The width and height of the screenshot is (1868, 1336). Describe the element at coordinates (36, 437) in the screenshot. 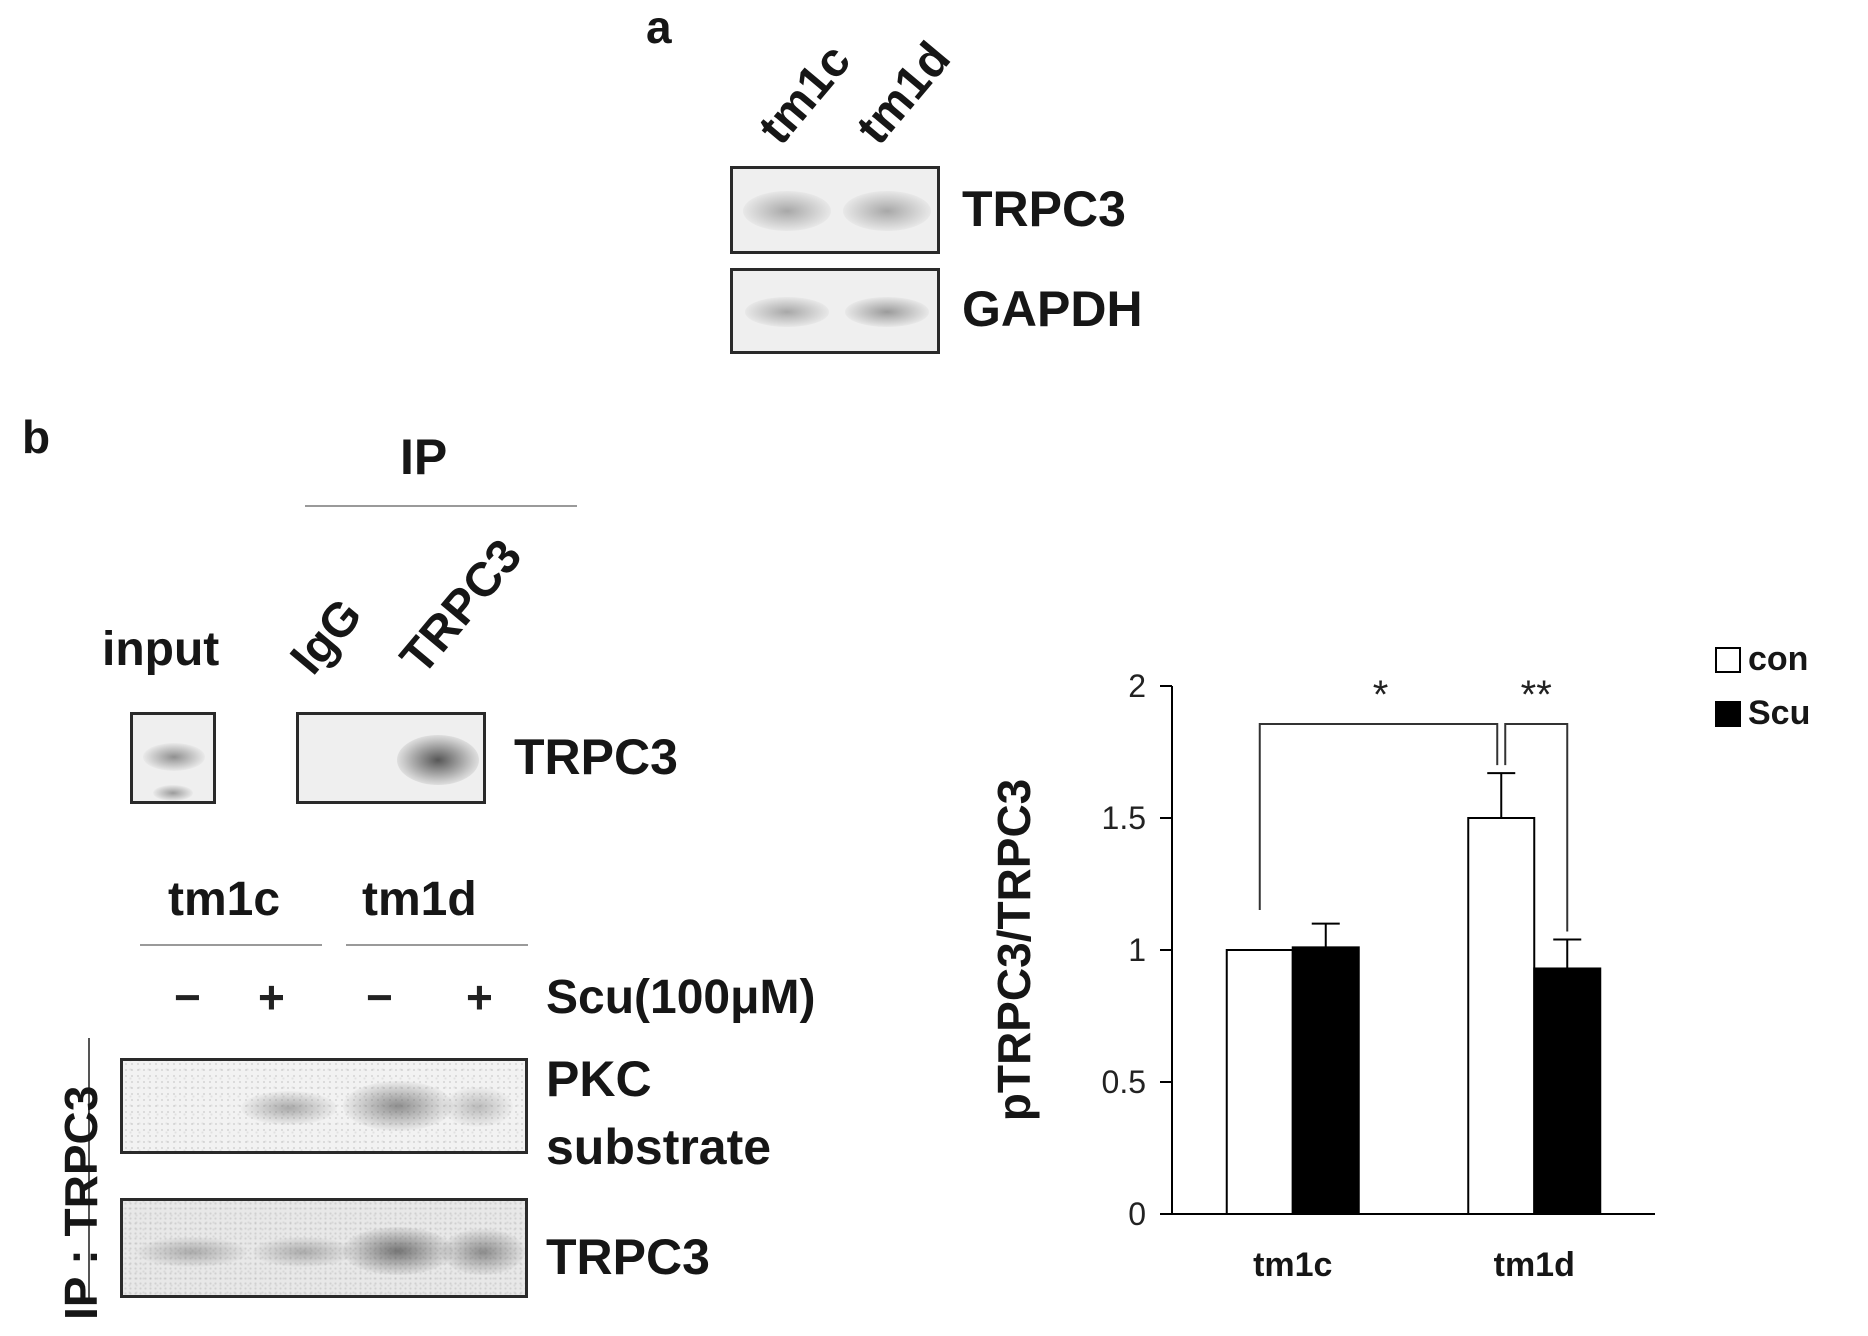

I see `panel-b-letter: b` at that location.